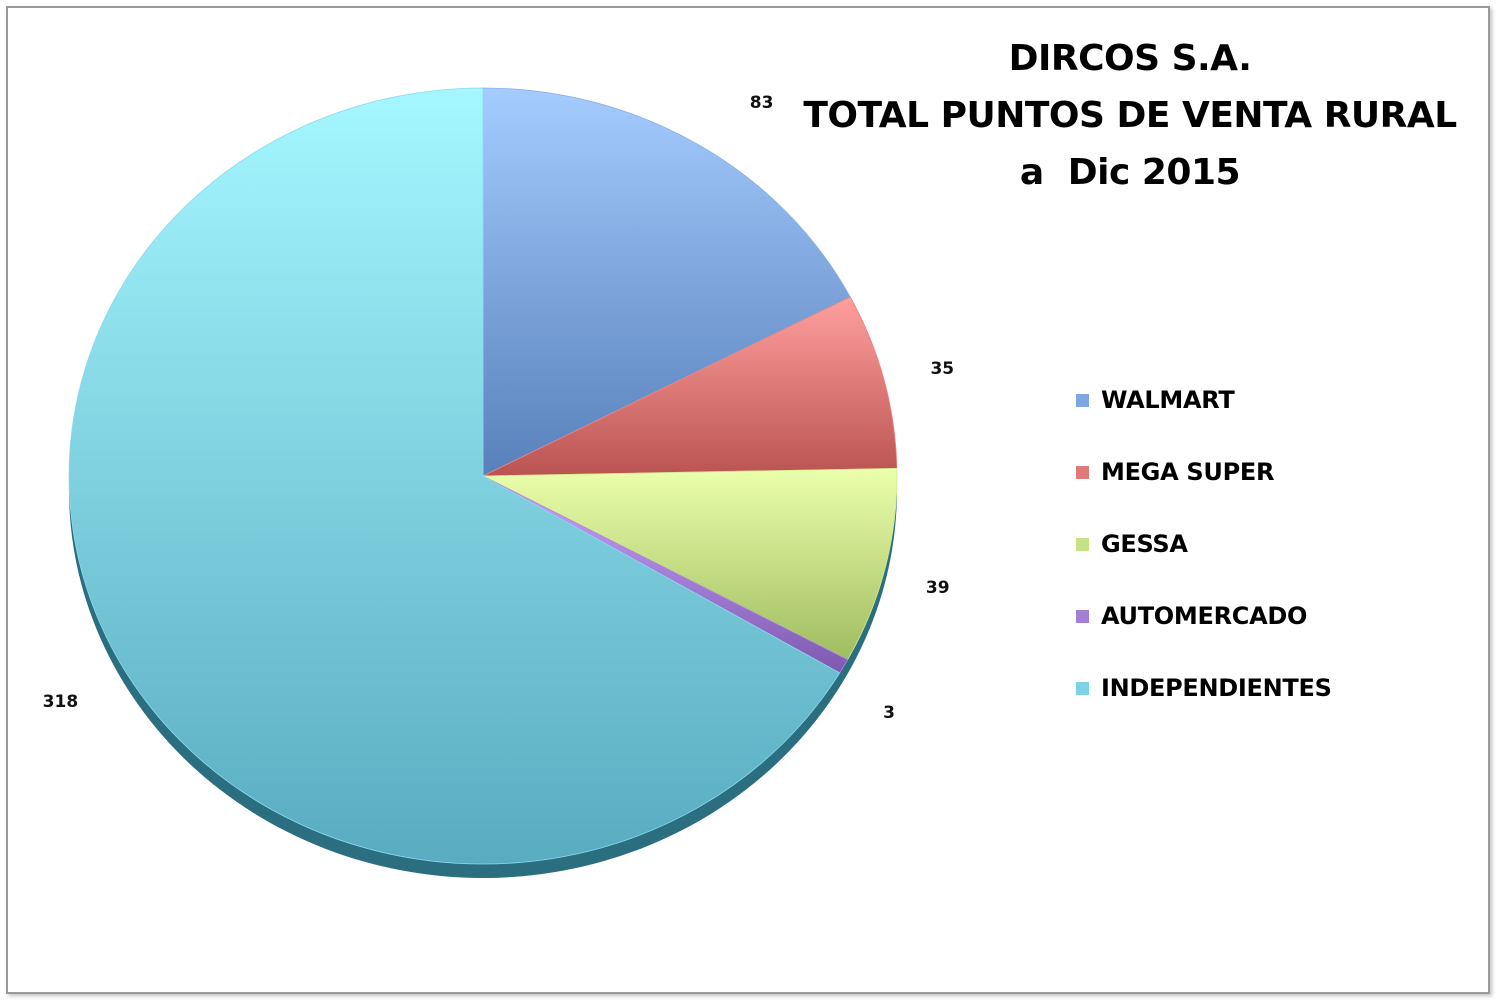 The width and height of the screenshot is (1500, 1003). What do you see at coordinates (1130, 115) in the screenshot?
I see `chart-subtitle-line-1: TOTAL PUNTOS DE VENTA RURAL` at bounding box center [1130, 115].